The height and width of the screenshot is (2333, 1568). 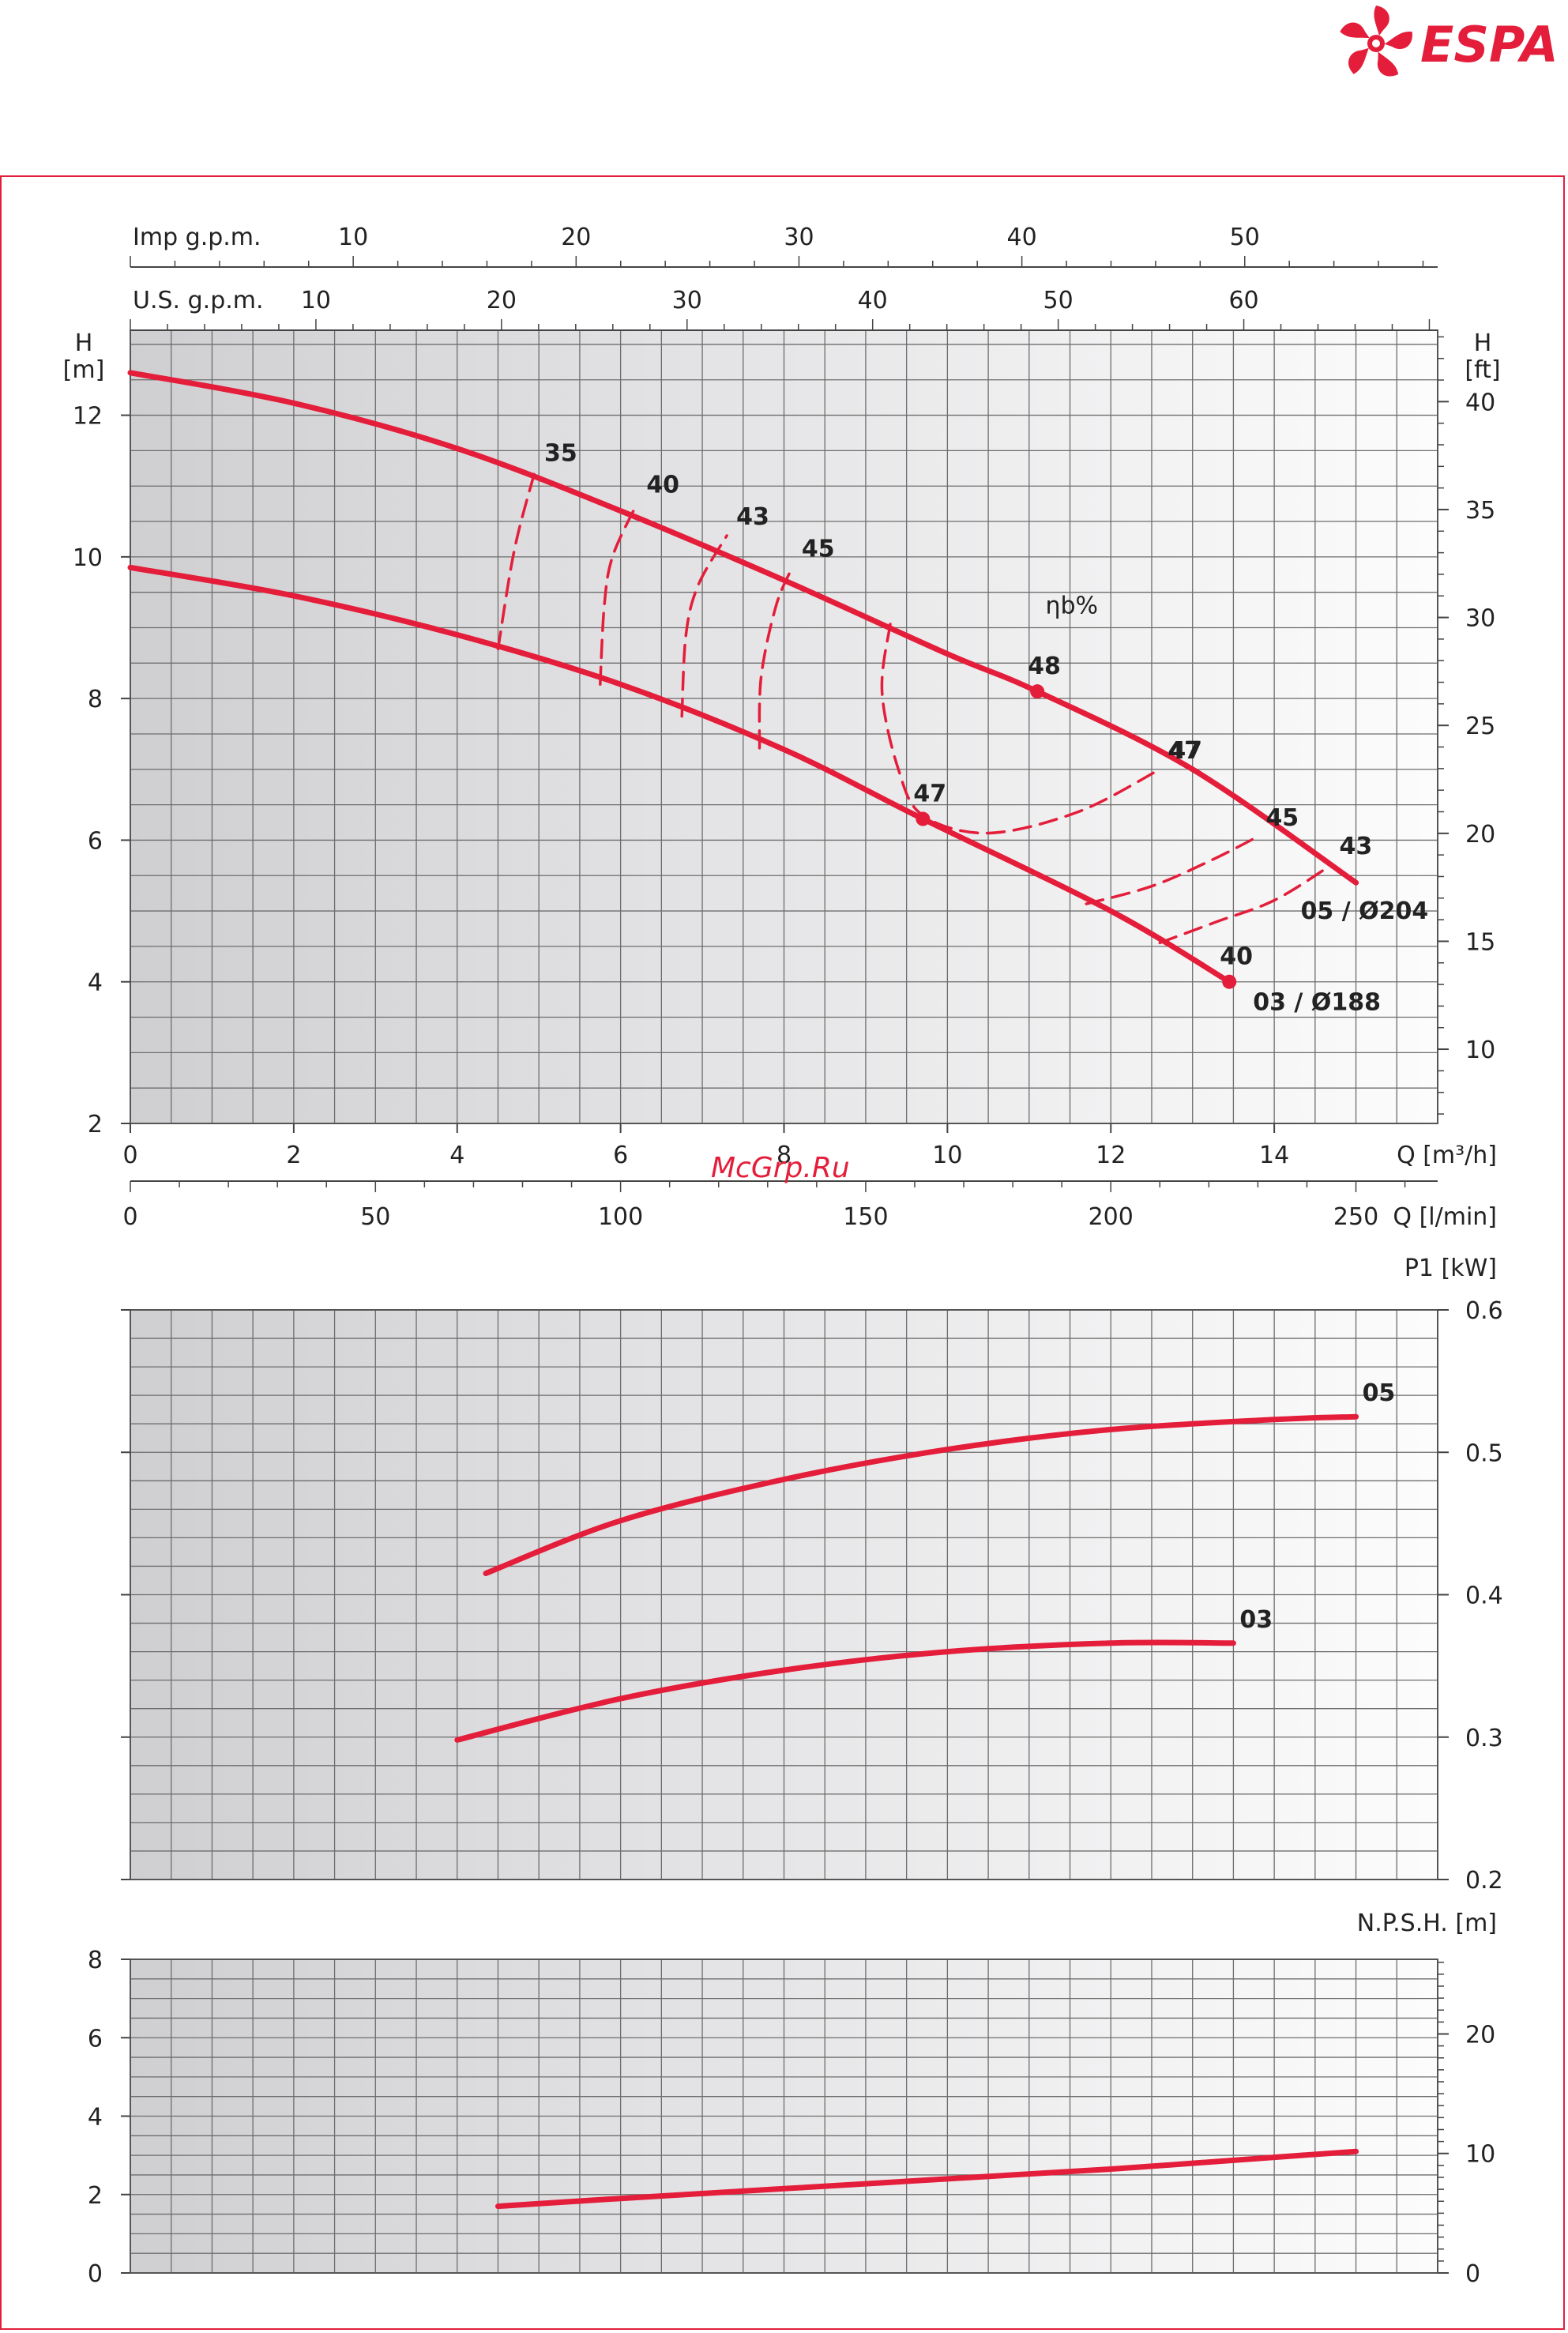 What do you see at coordinates (1072, 606) in the screenshot?
I see `efficiency-axis-label: ηb%` at bounding box center [1072, 606].